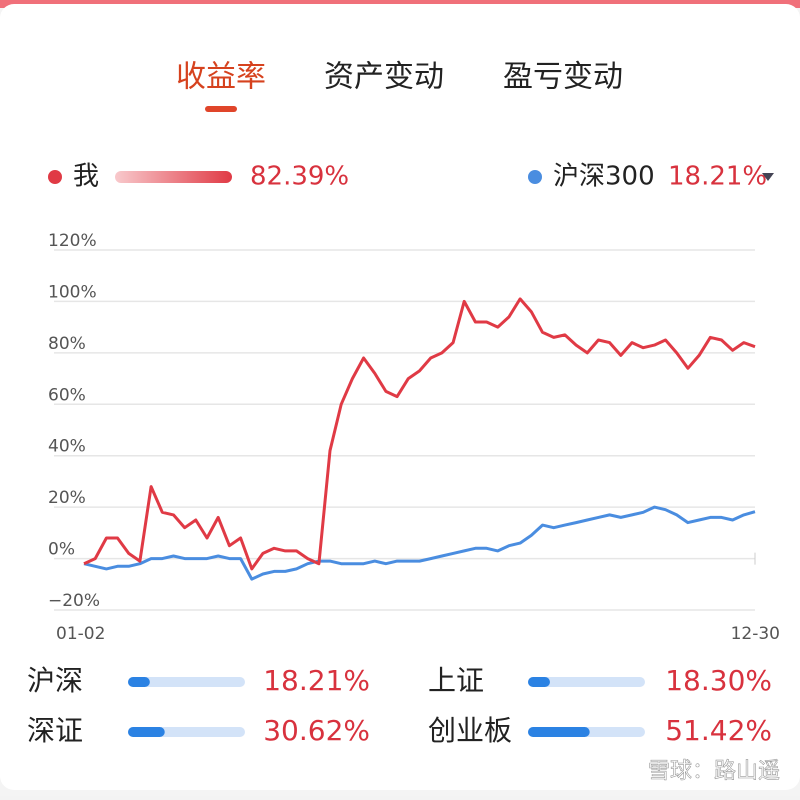 The height and width of the screenshot is (800, 800). What do you see at coordinates (74, 601) in the screenshot?
I see `y-tick-label: −20%` at bounding box center [74, 601].